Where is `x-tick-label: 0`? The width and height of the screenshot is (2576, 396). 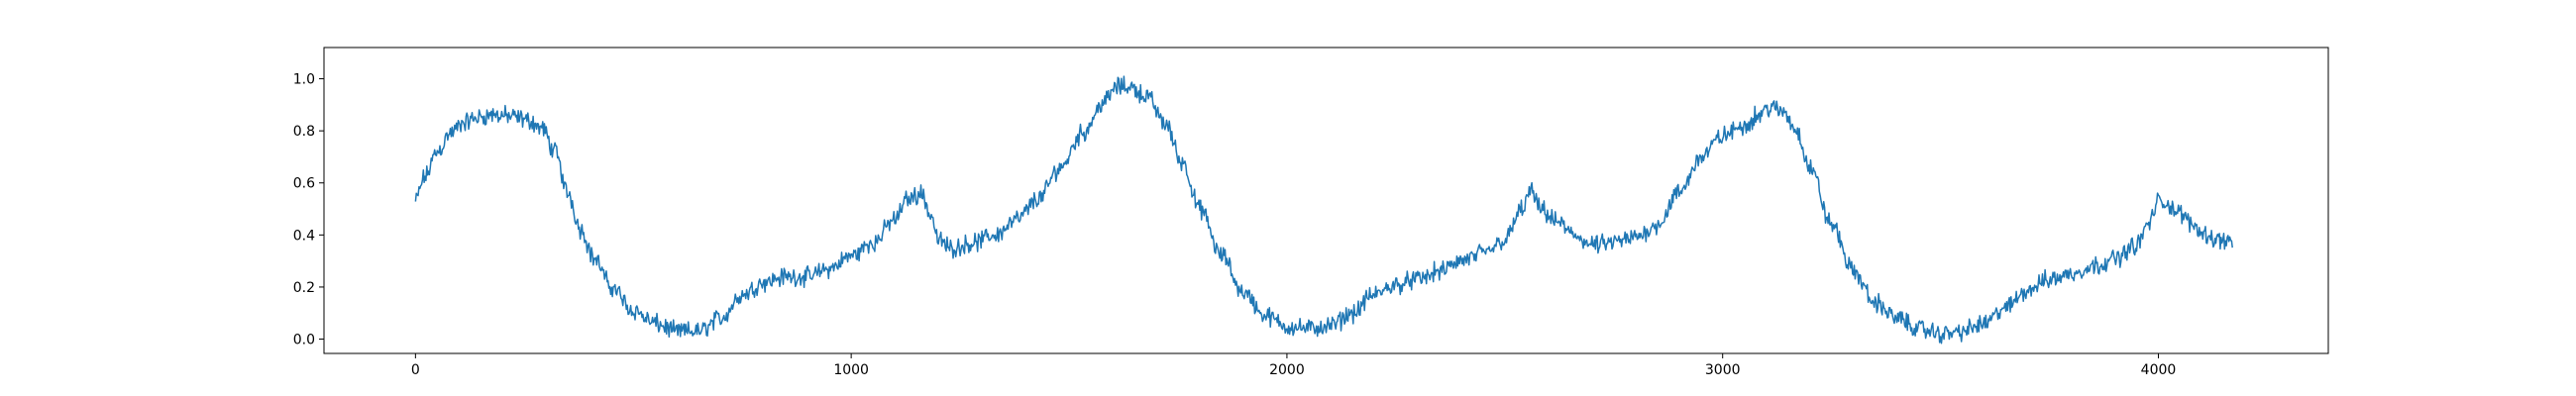
x-tick-label: 0 is located at coordinates (416, 370).